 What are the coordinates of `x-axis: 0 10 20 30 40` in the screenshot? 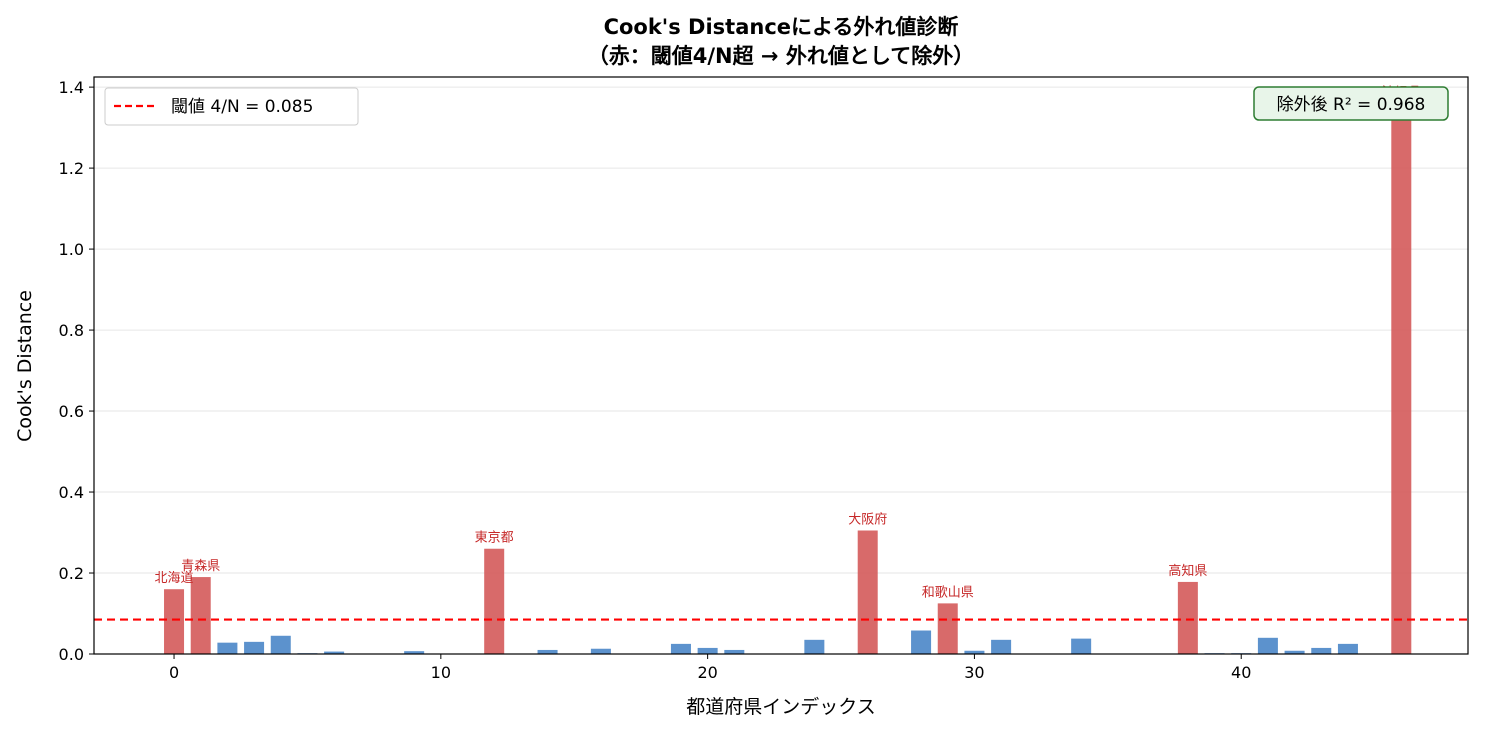 It's located at (710, 668).